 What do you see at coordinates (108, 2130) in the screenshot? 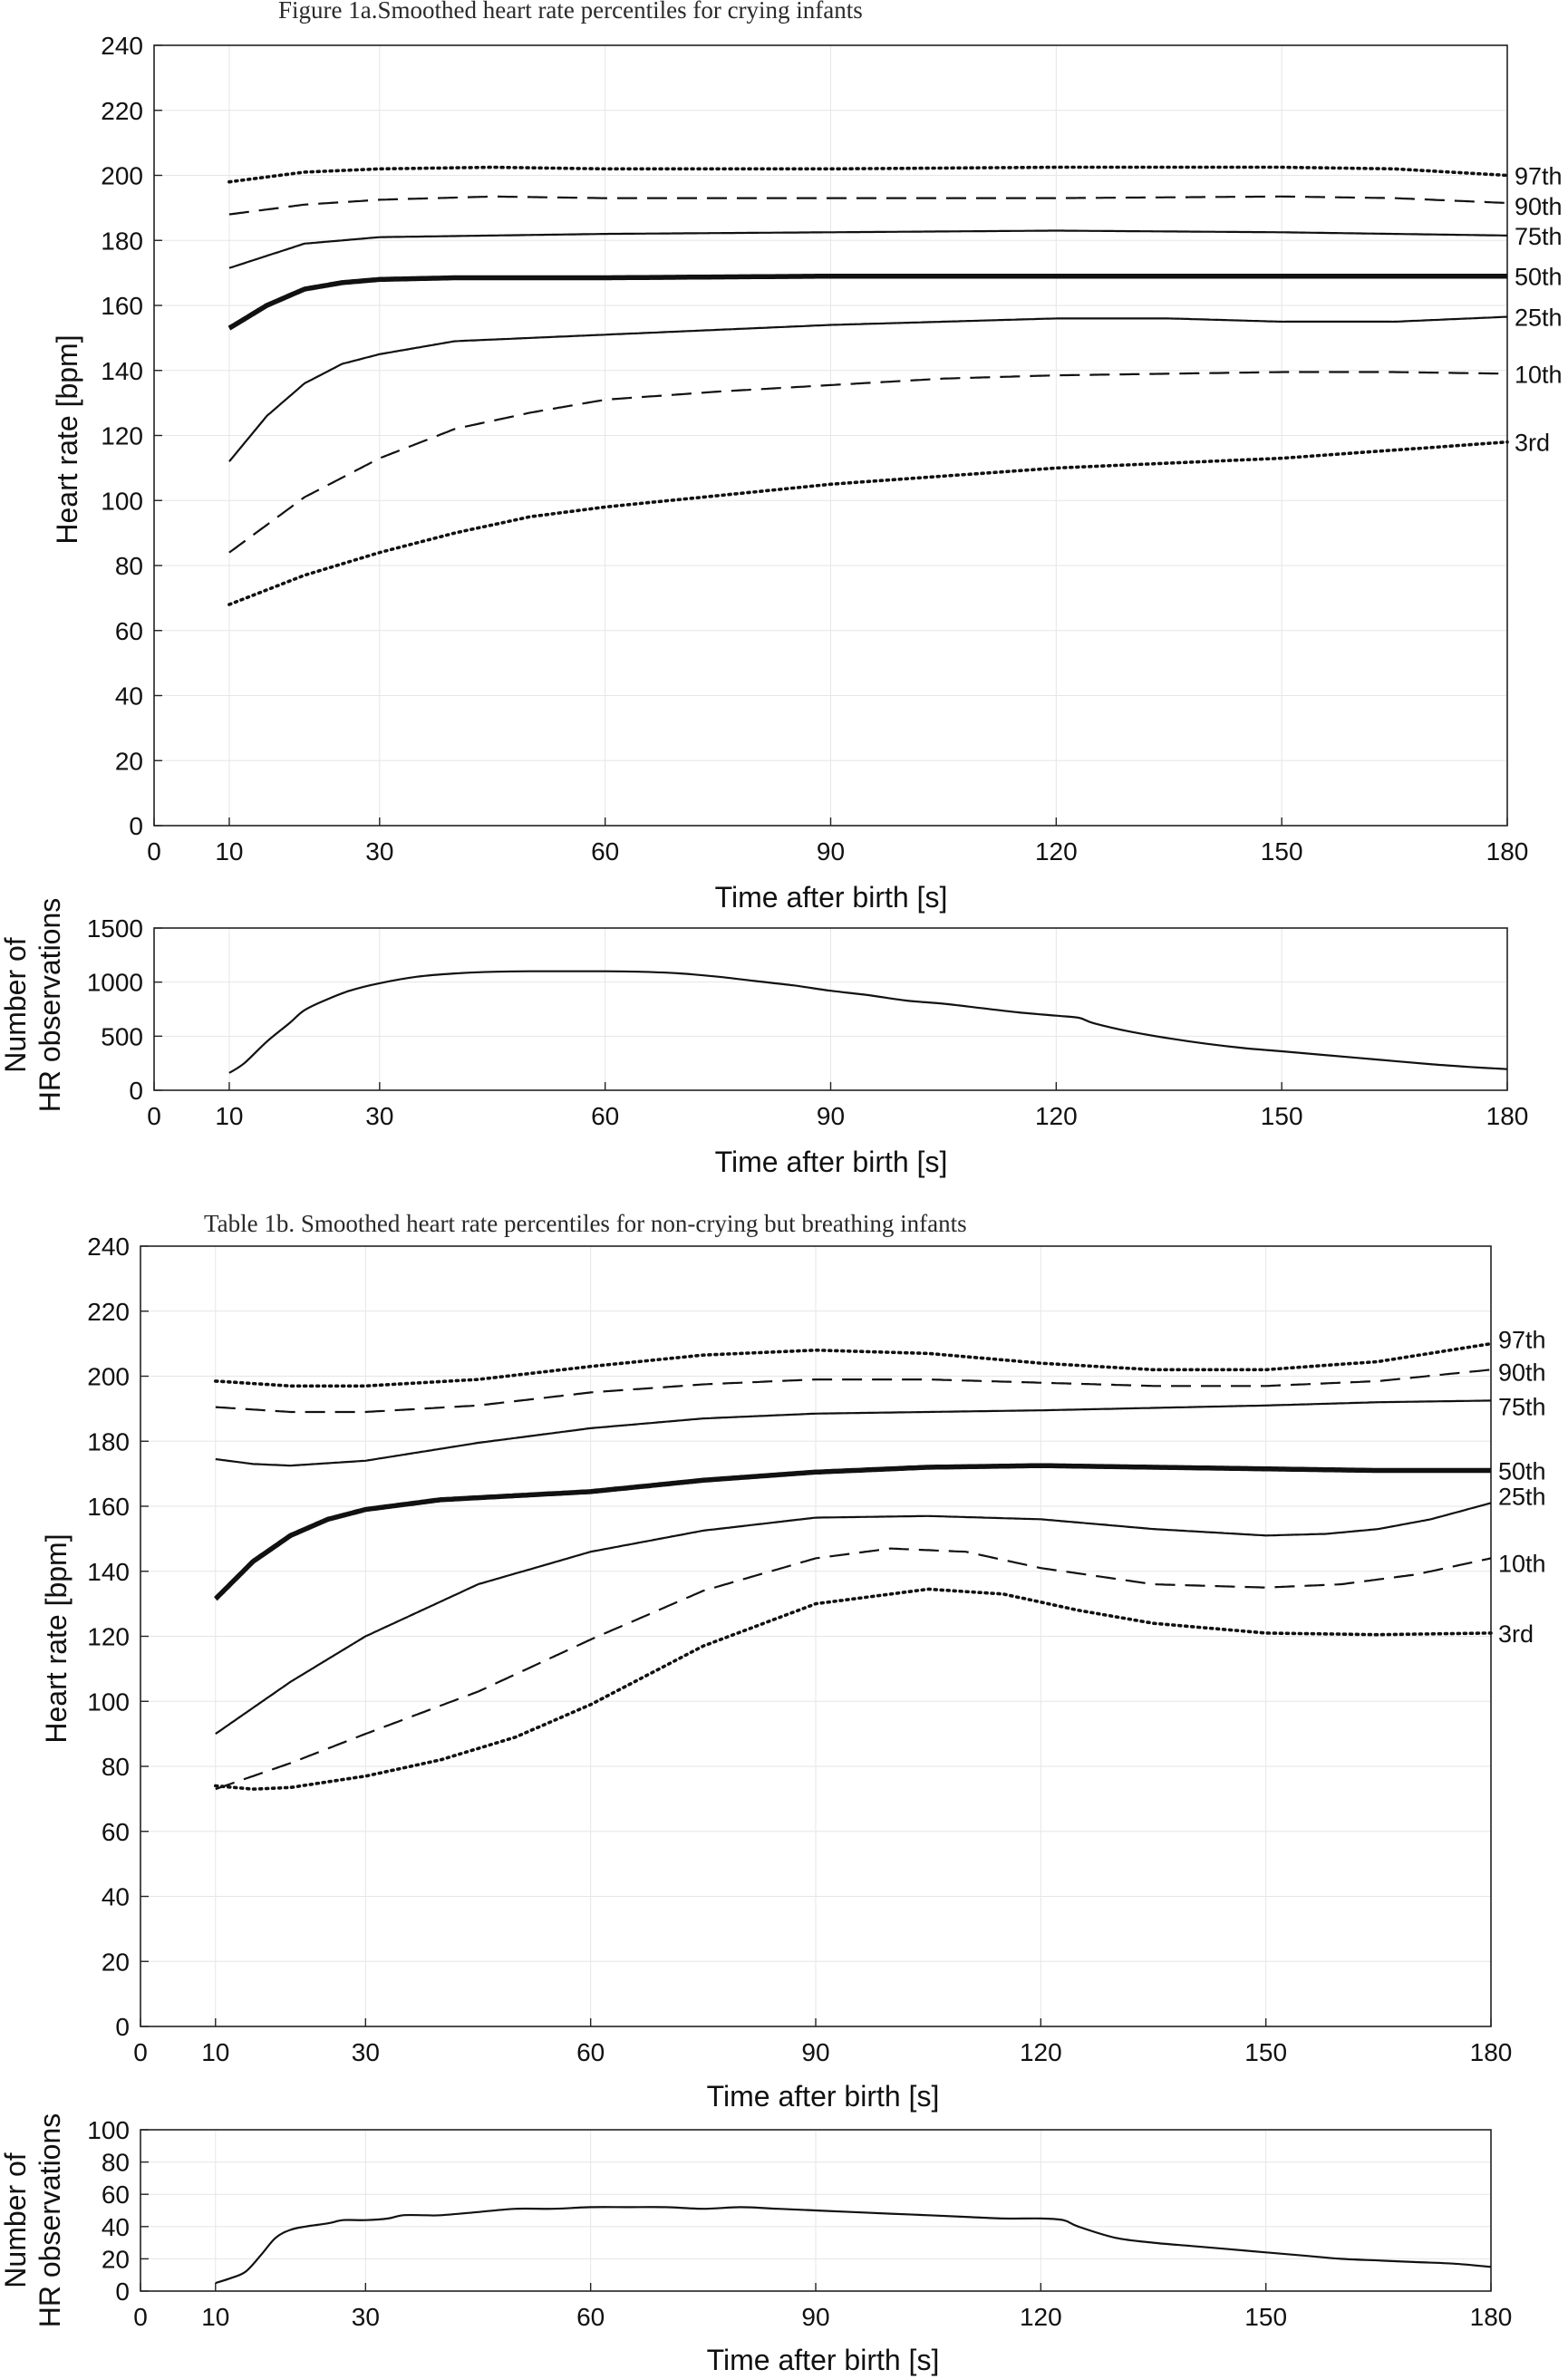
I see `y-tick-label: 100` at bounding box center [108, 2130].